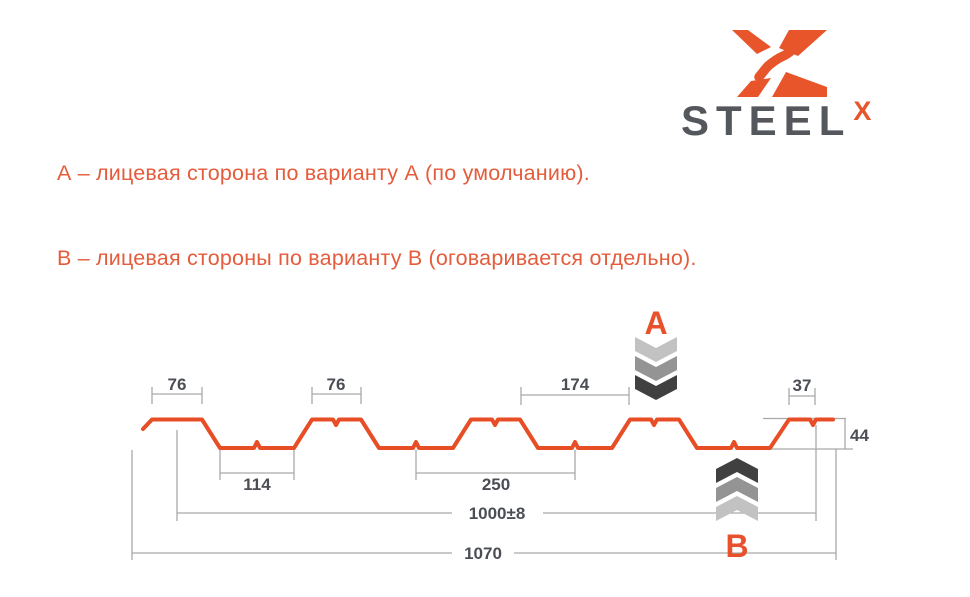 Image resolution: width=970 pixels, height=597 pixels. Describe the element at coordinates (257, 484) in the screenshot. I see `dim-valley-label: 114` at that location.